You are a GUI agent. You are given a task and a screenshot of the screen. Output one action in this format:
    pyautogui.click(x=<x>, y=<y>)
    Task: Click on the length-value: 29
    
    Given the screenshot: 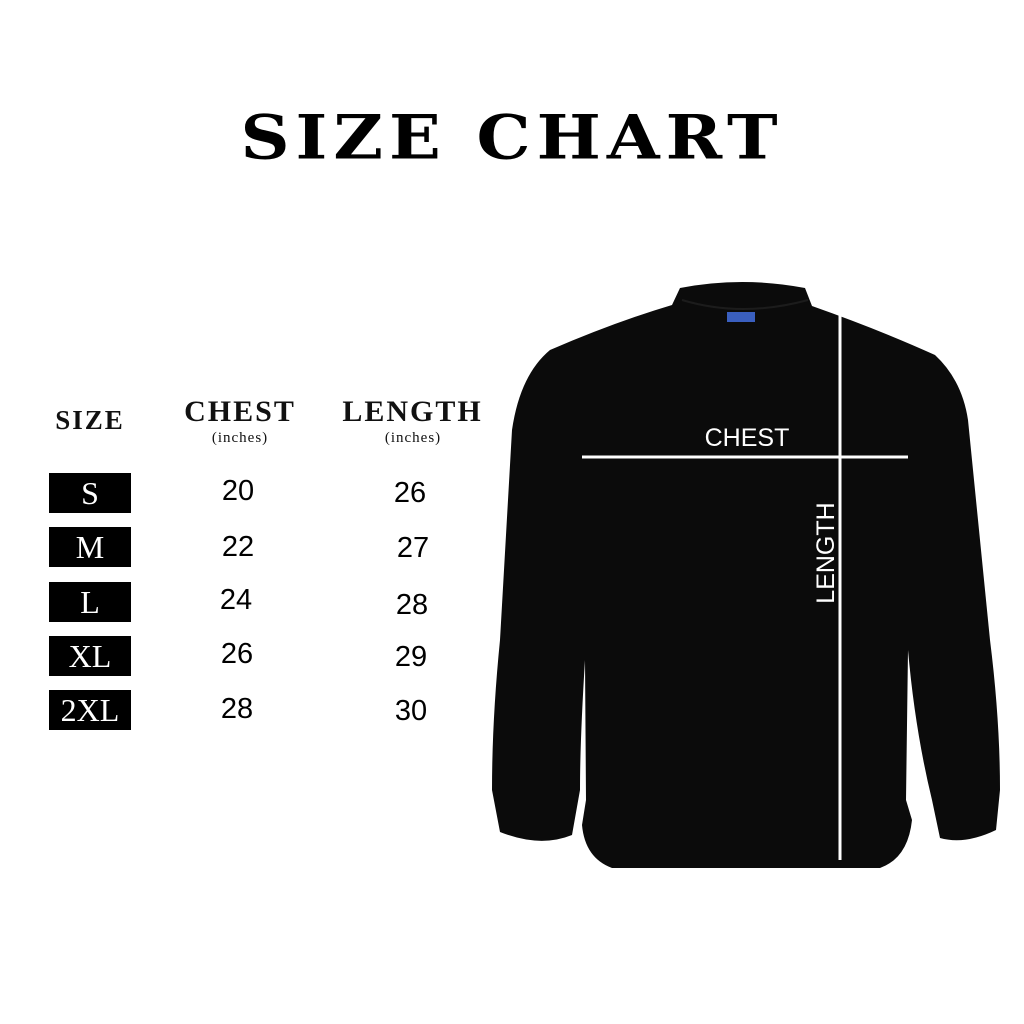 What is the action you would take?
    pyautogui.click(x=411, y=657)
    